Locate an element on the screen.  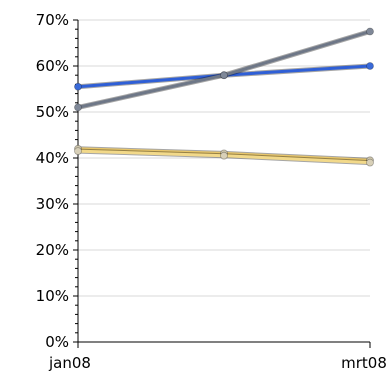
y-tick-label-20: 20% is located at coordinates (52, 250).